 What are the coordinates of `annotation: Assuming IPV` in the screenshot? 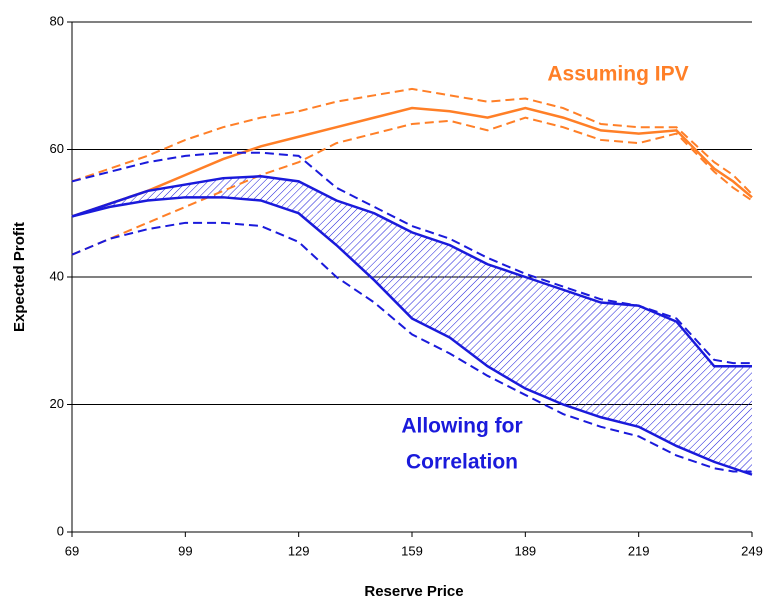 It's located at (617, 74).